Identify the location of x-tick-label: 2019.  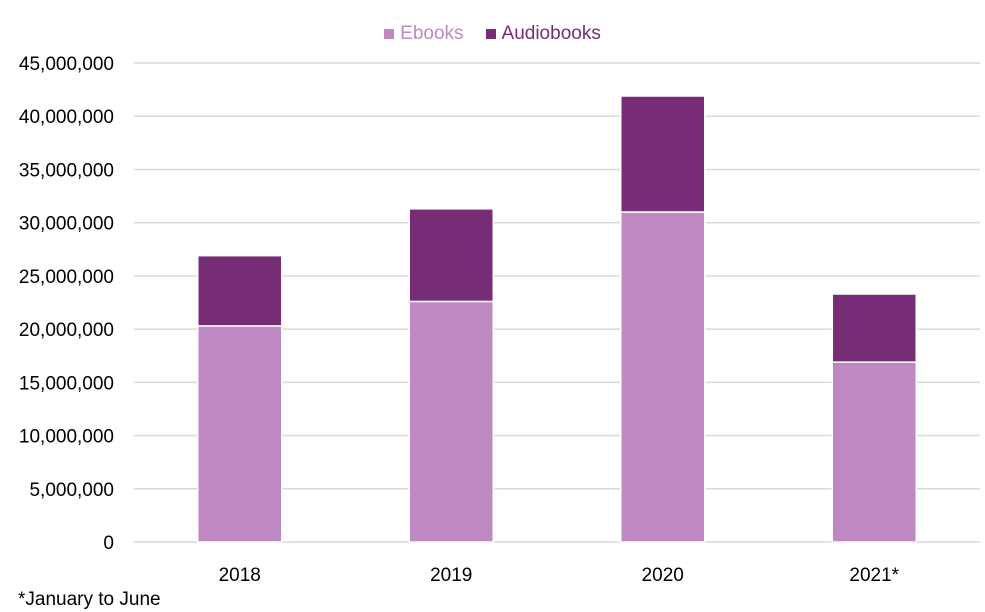
(451, 575).